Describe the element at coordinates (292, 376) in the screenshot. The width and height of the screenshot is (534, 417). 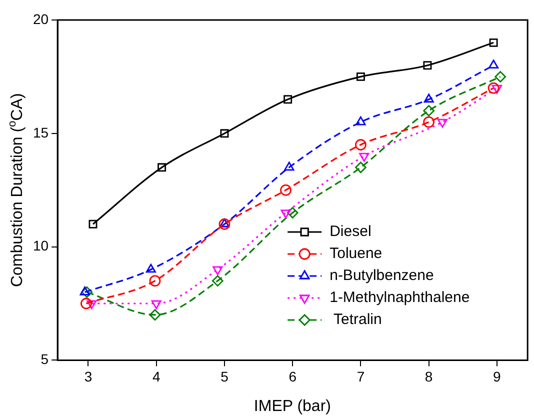
I see `x-tick-label: 6` at that location.